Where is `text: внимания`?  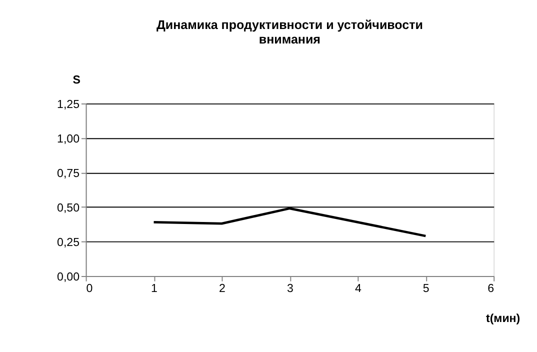
text: внимания is located at coordinates (289, 39).